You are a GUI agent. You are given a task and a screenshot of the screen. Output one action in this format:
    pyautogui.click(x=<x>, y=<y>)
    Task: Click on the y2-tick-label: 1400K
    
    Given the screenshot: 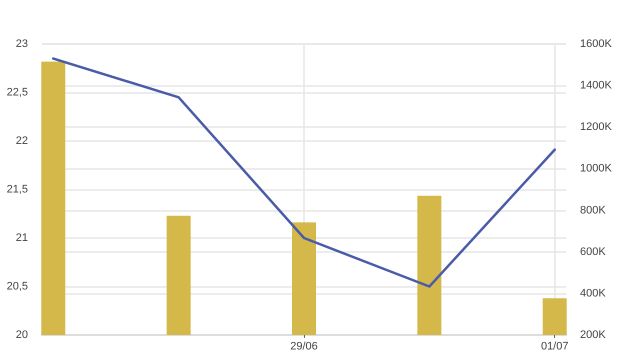 What is the action you would take?
    pyautogui.click(x=596, y=86)
    